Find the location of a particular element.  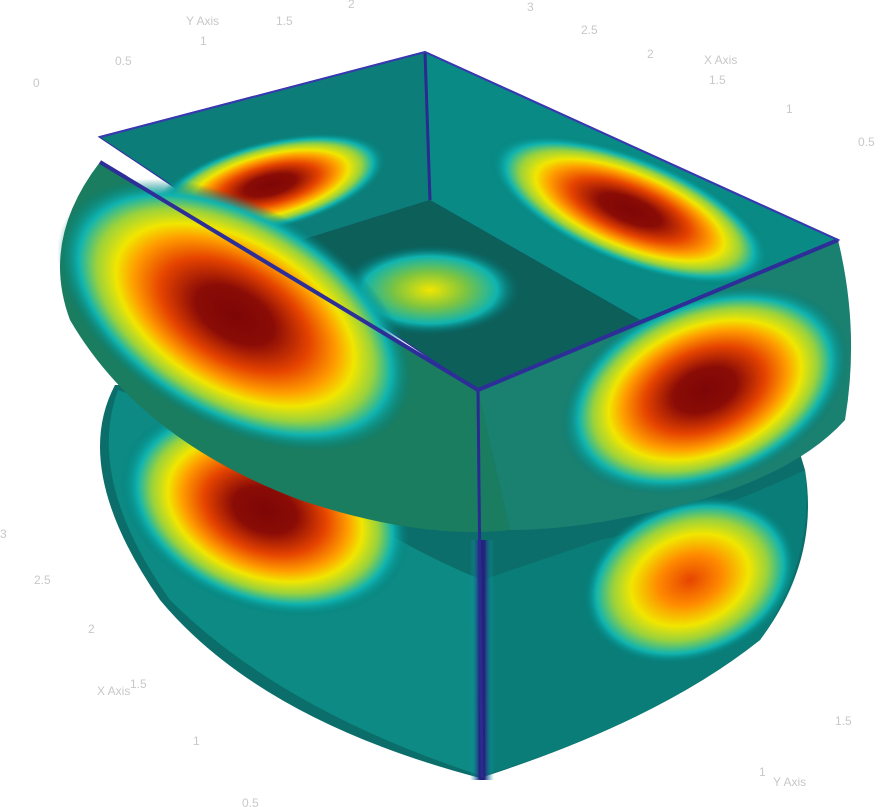

axis-top-left-y: Y Axis 0 0.5 1 1.5 2 is located at coordinates (194, 45).